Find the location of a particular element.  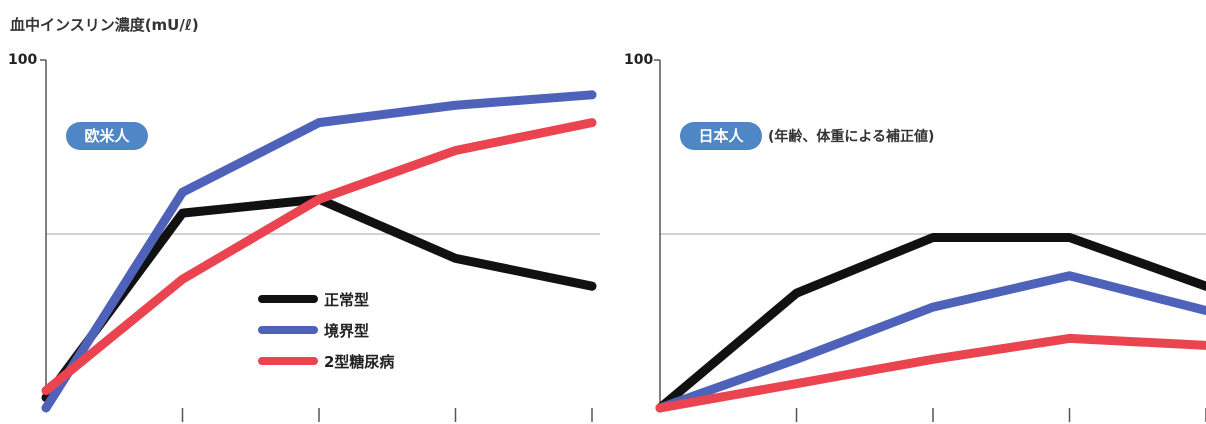

badge-label: 日本人 is located at coordinates (721, 136).